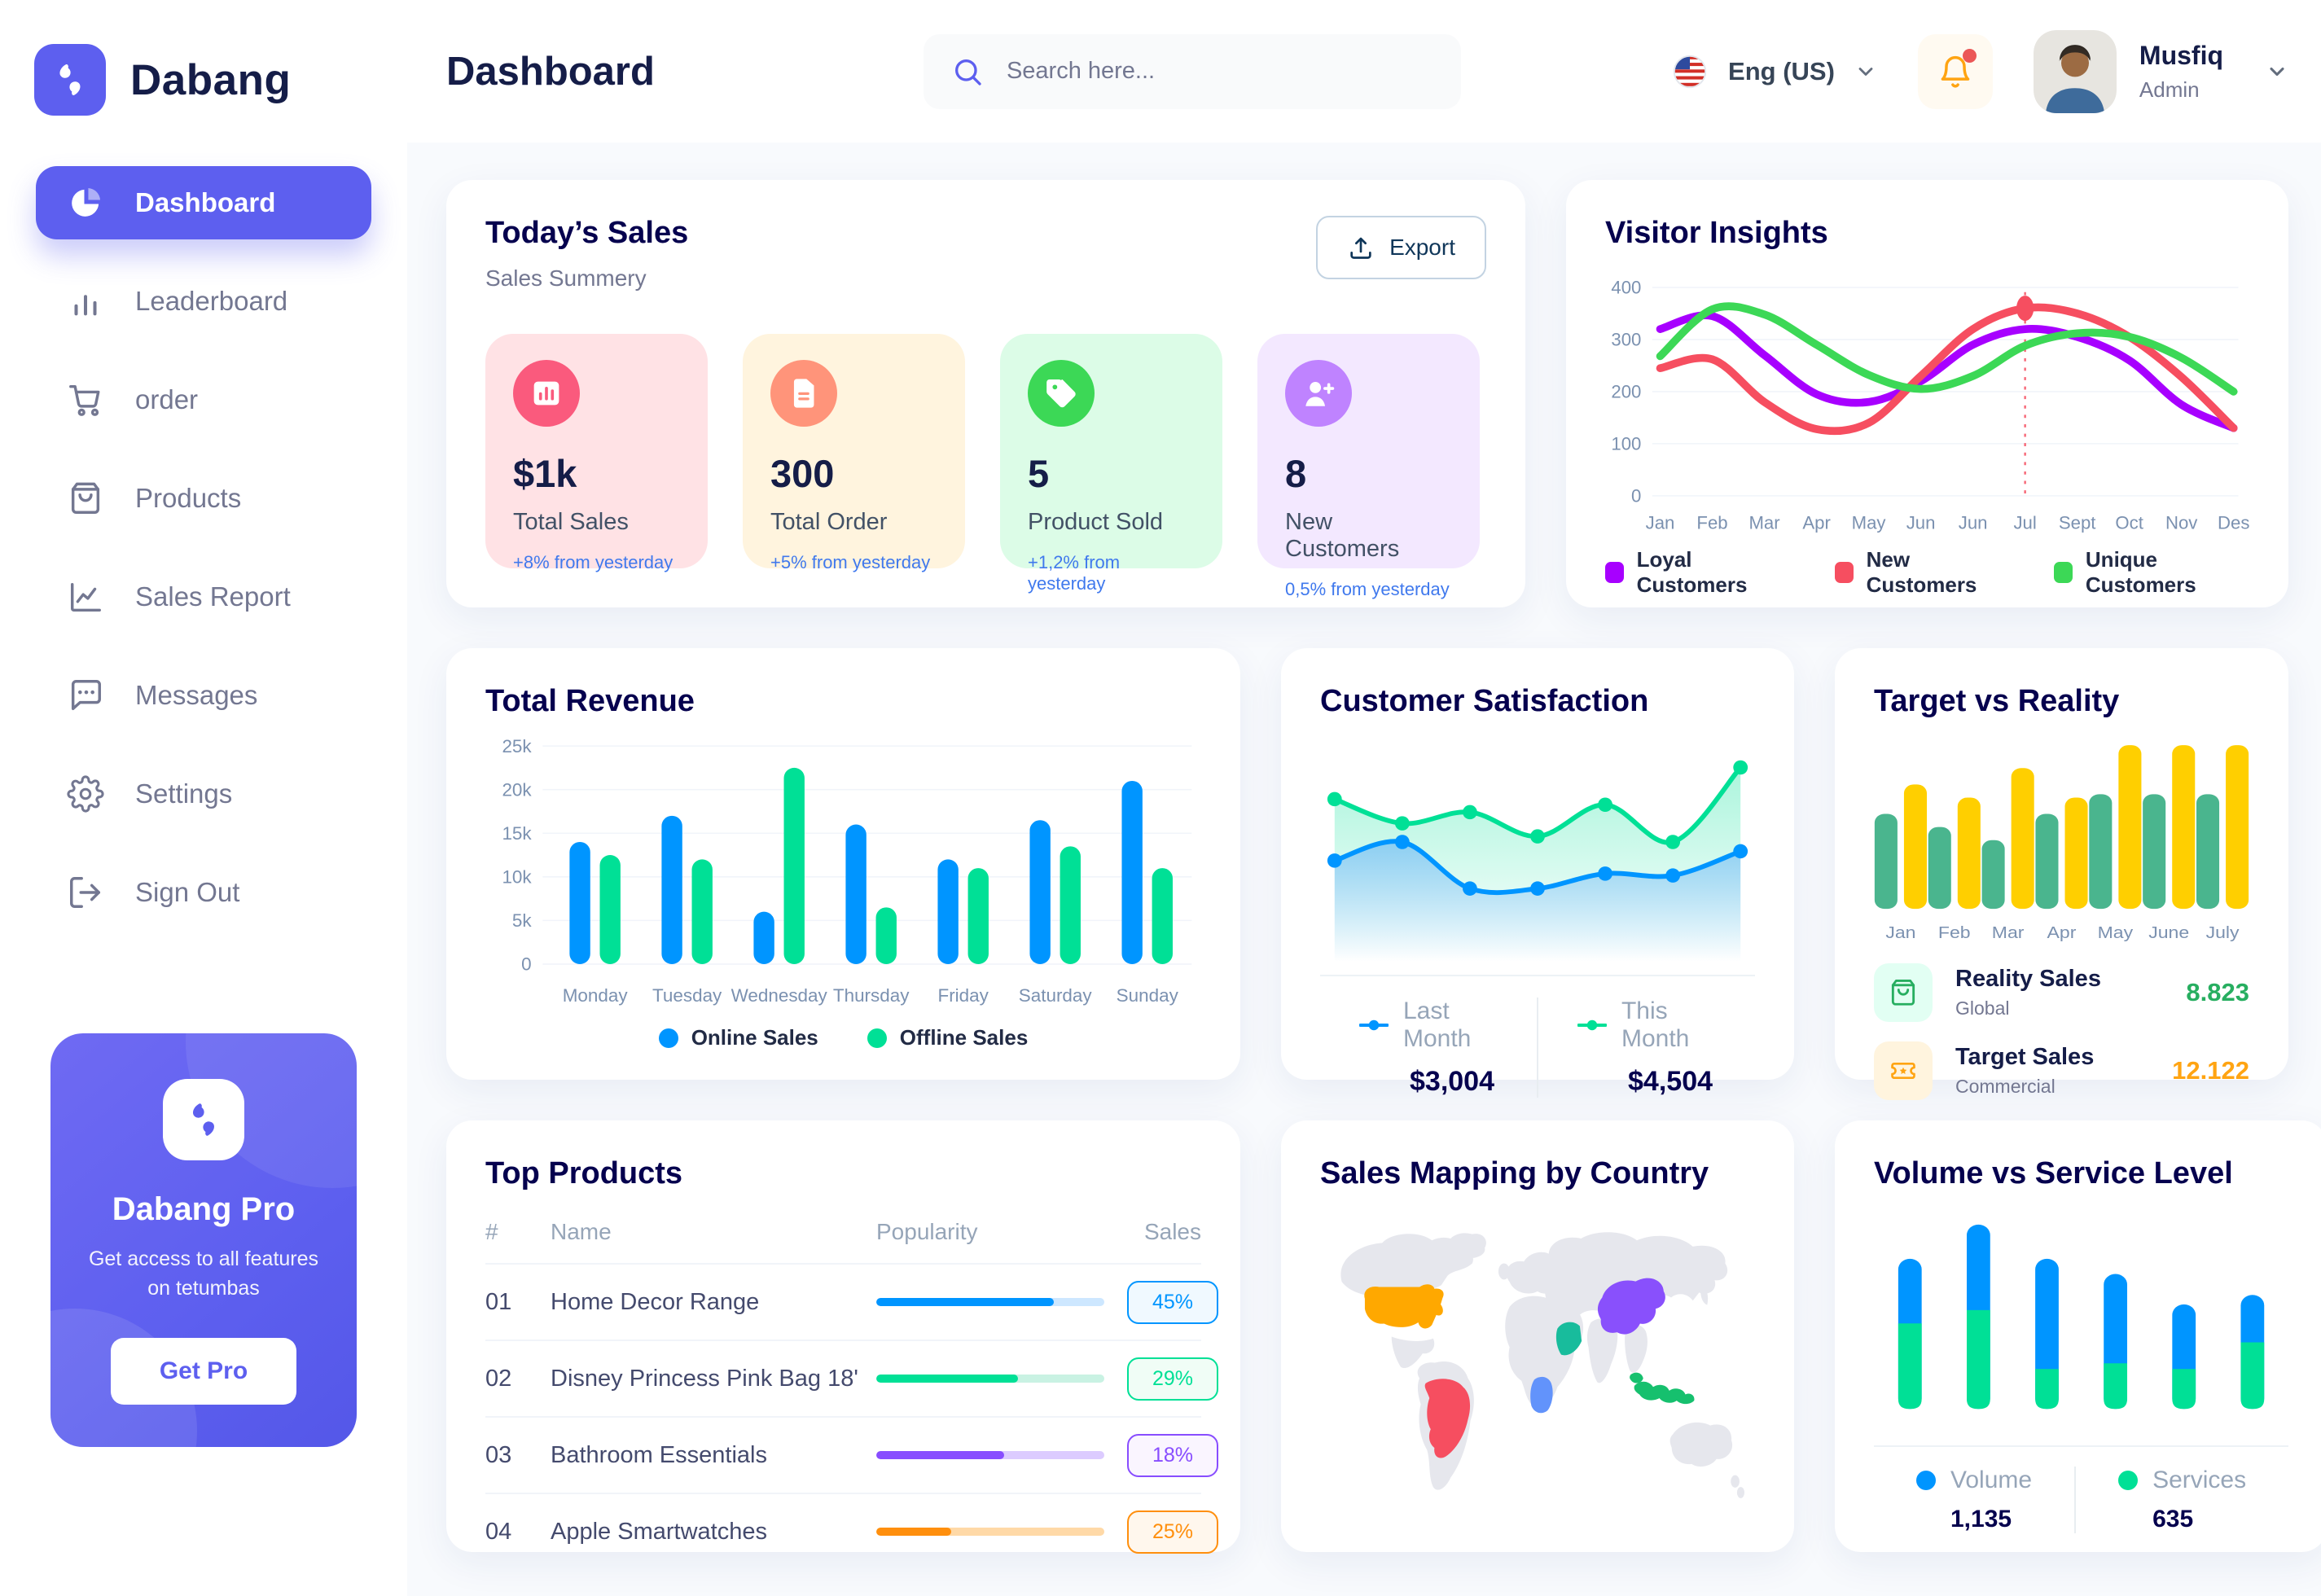 Image resolution: width=2321 pixels, height=1596 pixels. I want to click on svg-text: Apr, so click(2062, 932).